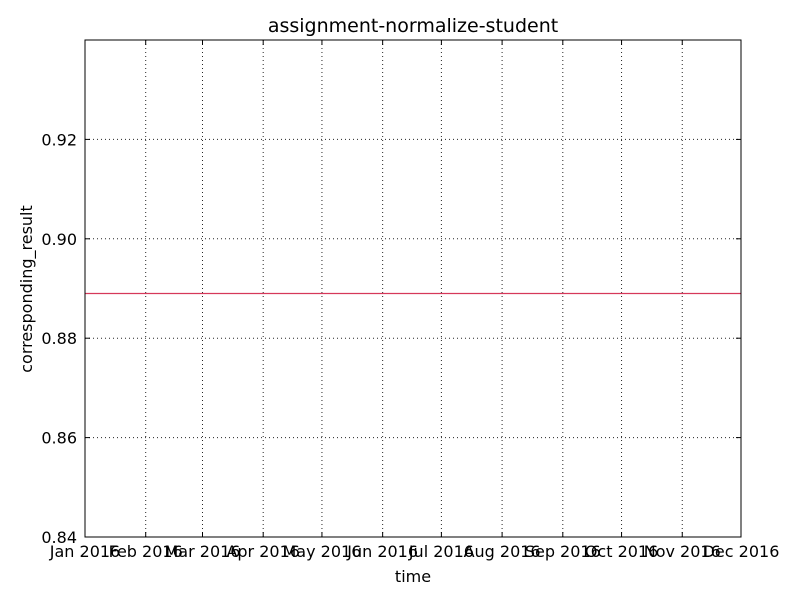 This screenshot has height=600, width=800. Describe the element at coordinates (59, 338) in the screenshot. I see `y-tick-label: 0.88` at that location.